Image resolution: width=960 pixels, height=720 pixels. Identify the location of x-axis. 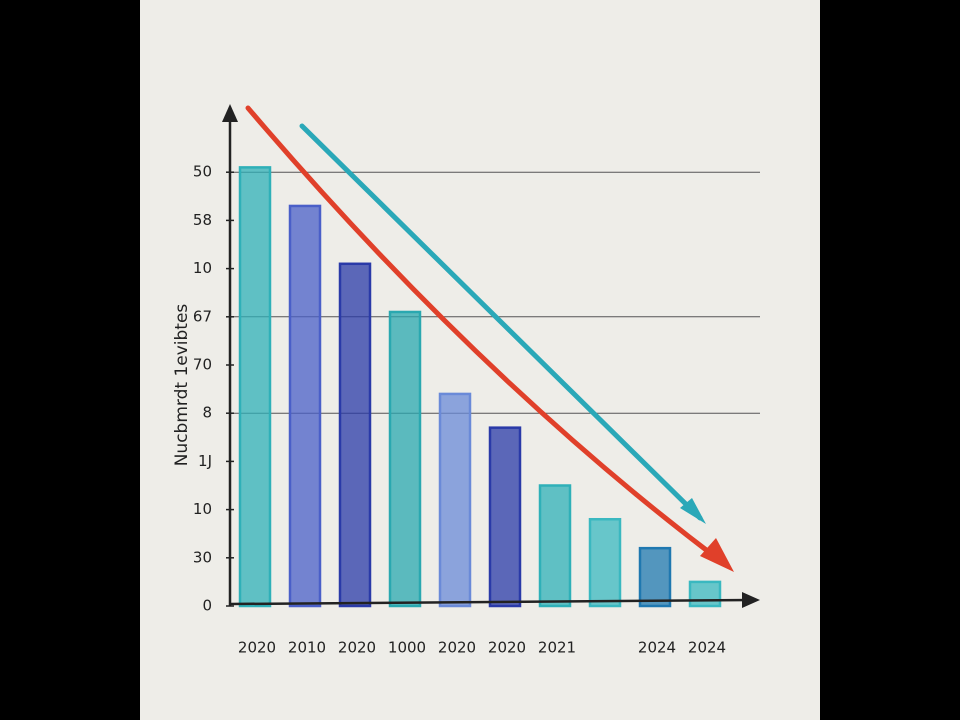
(491, 602).